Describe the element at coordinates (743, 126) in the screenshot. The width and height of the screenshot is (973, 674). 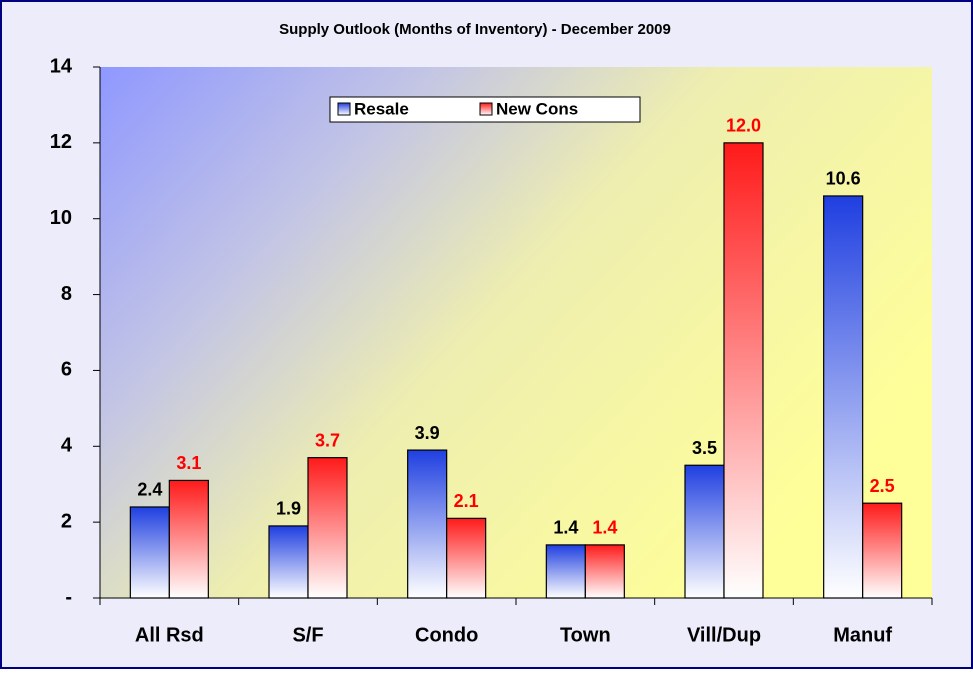
I see `value-label: 12.0` at that location.